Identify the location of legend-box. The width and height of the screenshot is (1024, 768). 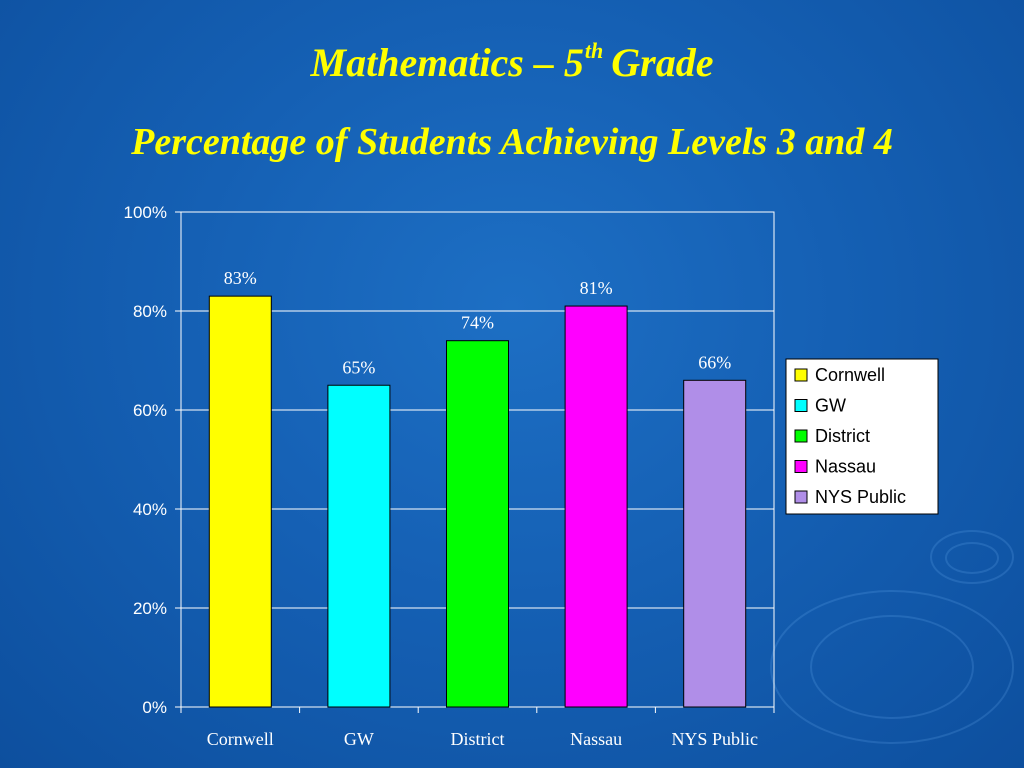
(862, 436).